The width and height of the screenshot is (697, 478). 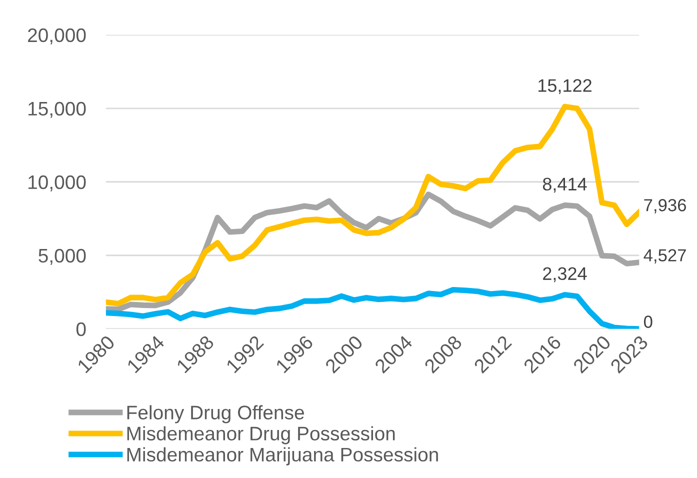 I want to click on legend-label: Misdemeanor Marijuana Possession, so click(x=282, y=456).